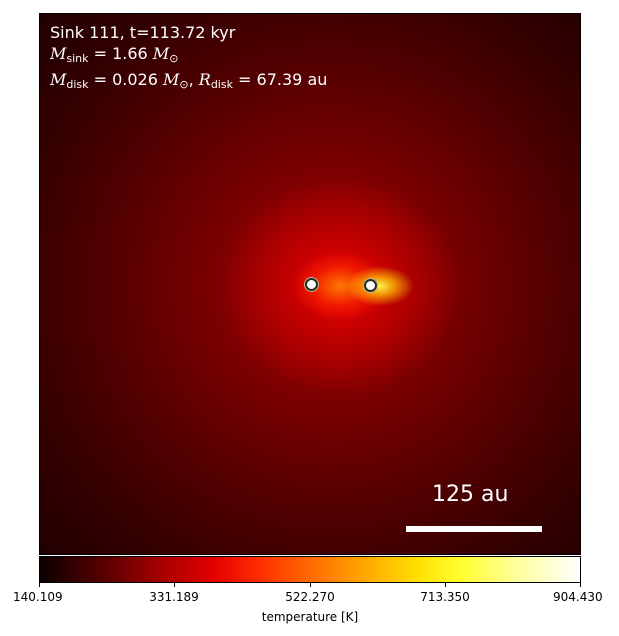 The width and height of the screenshot is (619, 636). What do you see at coordinates (58, 79) in the screenshot?
I see `disk-mass-symbol: M` at bounding box center [58, 79].